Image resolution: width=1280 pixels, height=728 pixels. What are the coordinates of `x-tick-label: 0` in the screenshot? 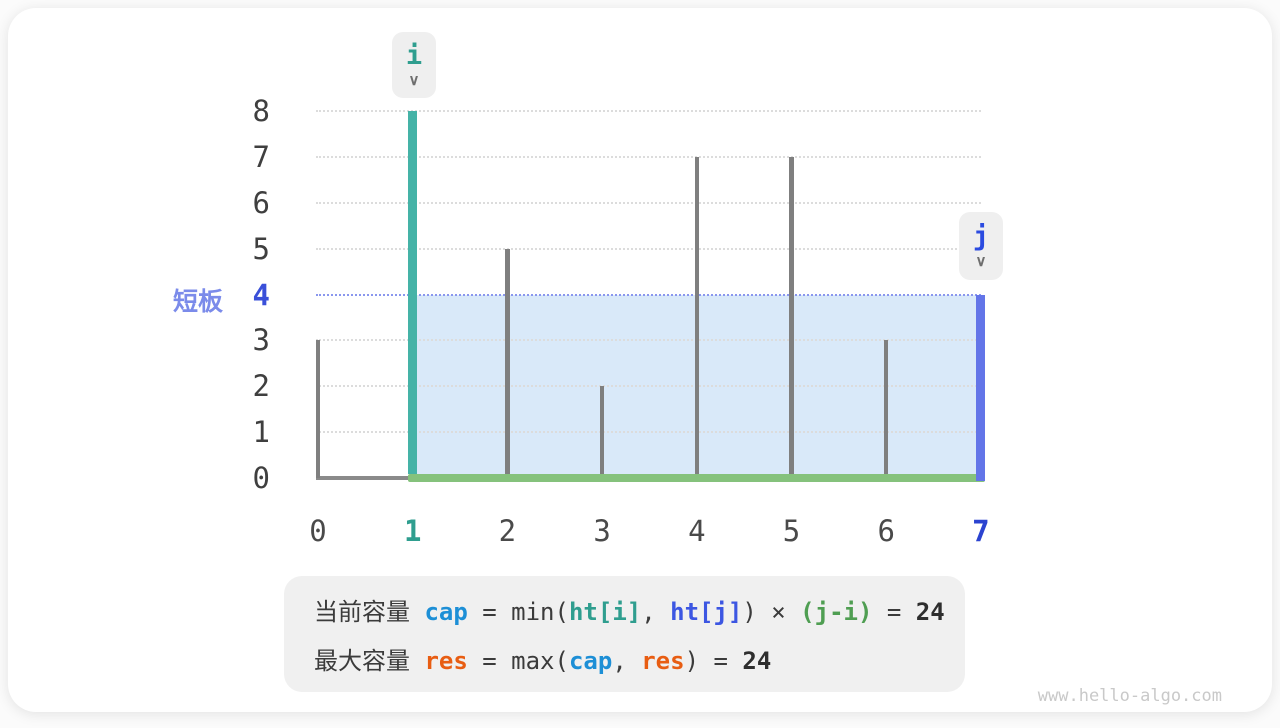 It's located at (318, 531).